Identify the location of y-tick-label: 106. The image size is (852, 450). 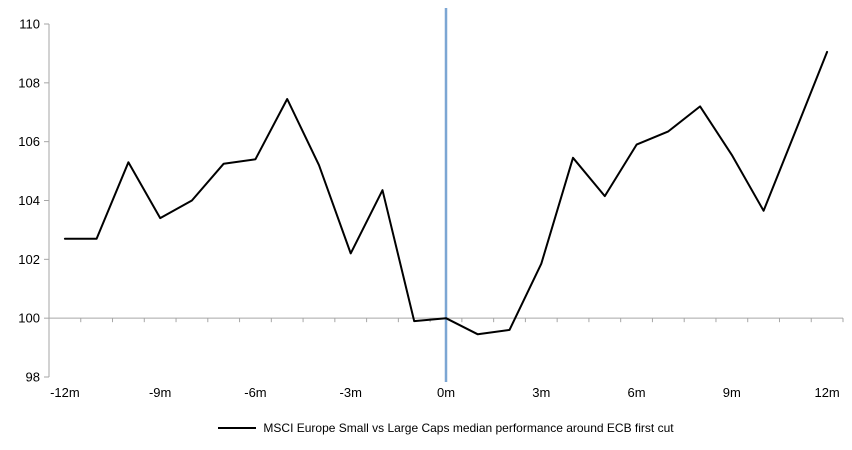
(29, 141).